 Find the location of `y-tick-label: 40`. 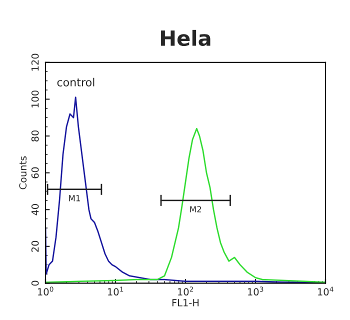

y-tick-label: 40 is located at coordinates (35, 210).